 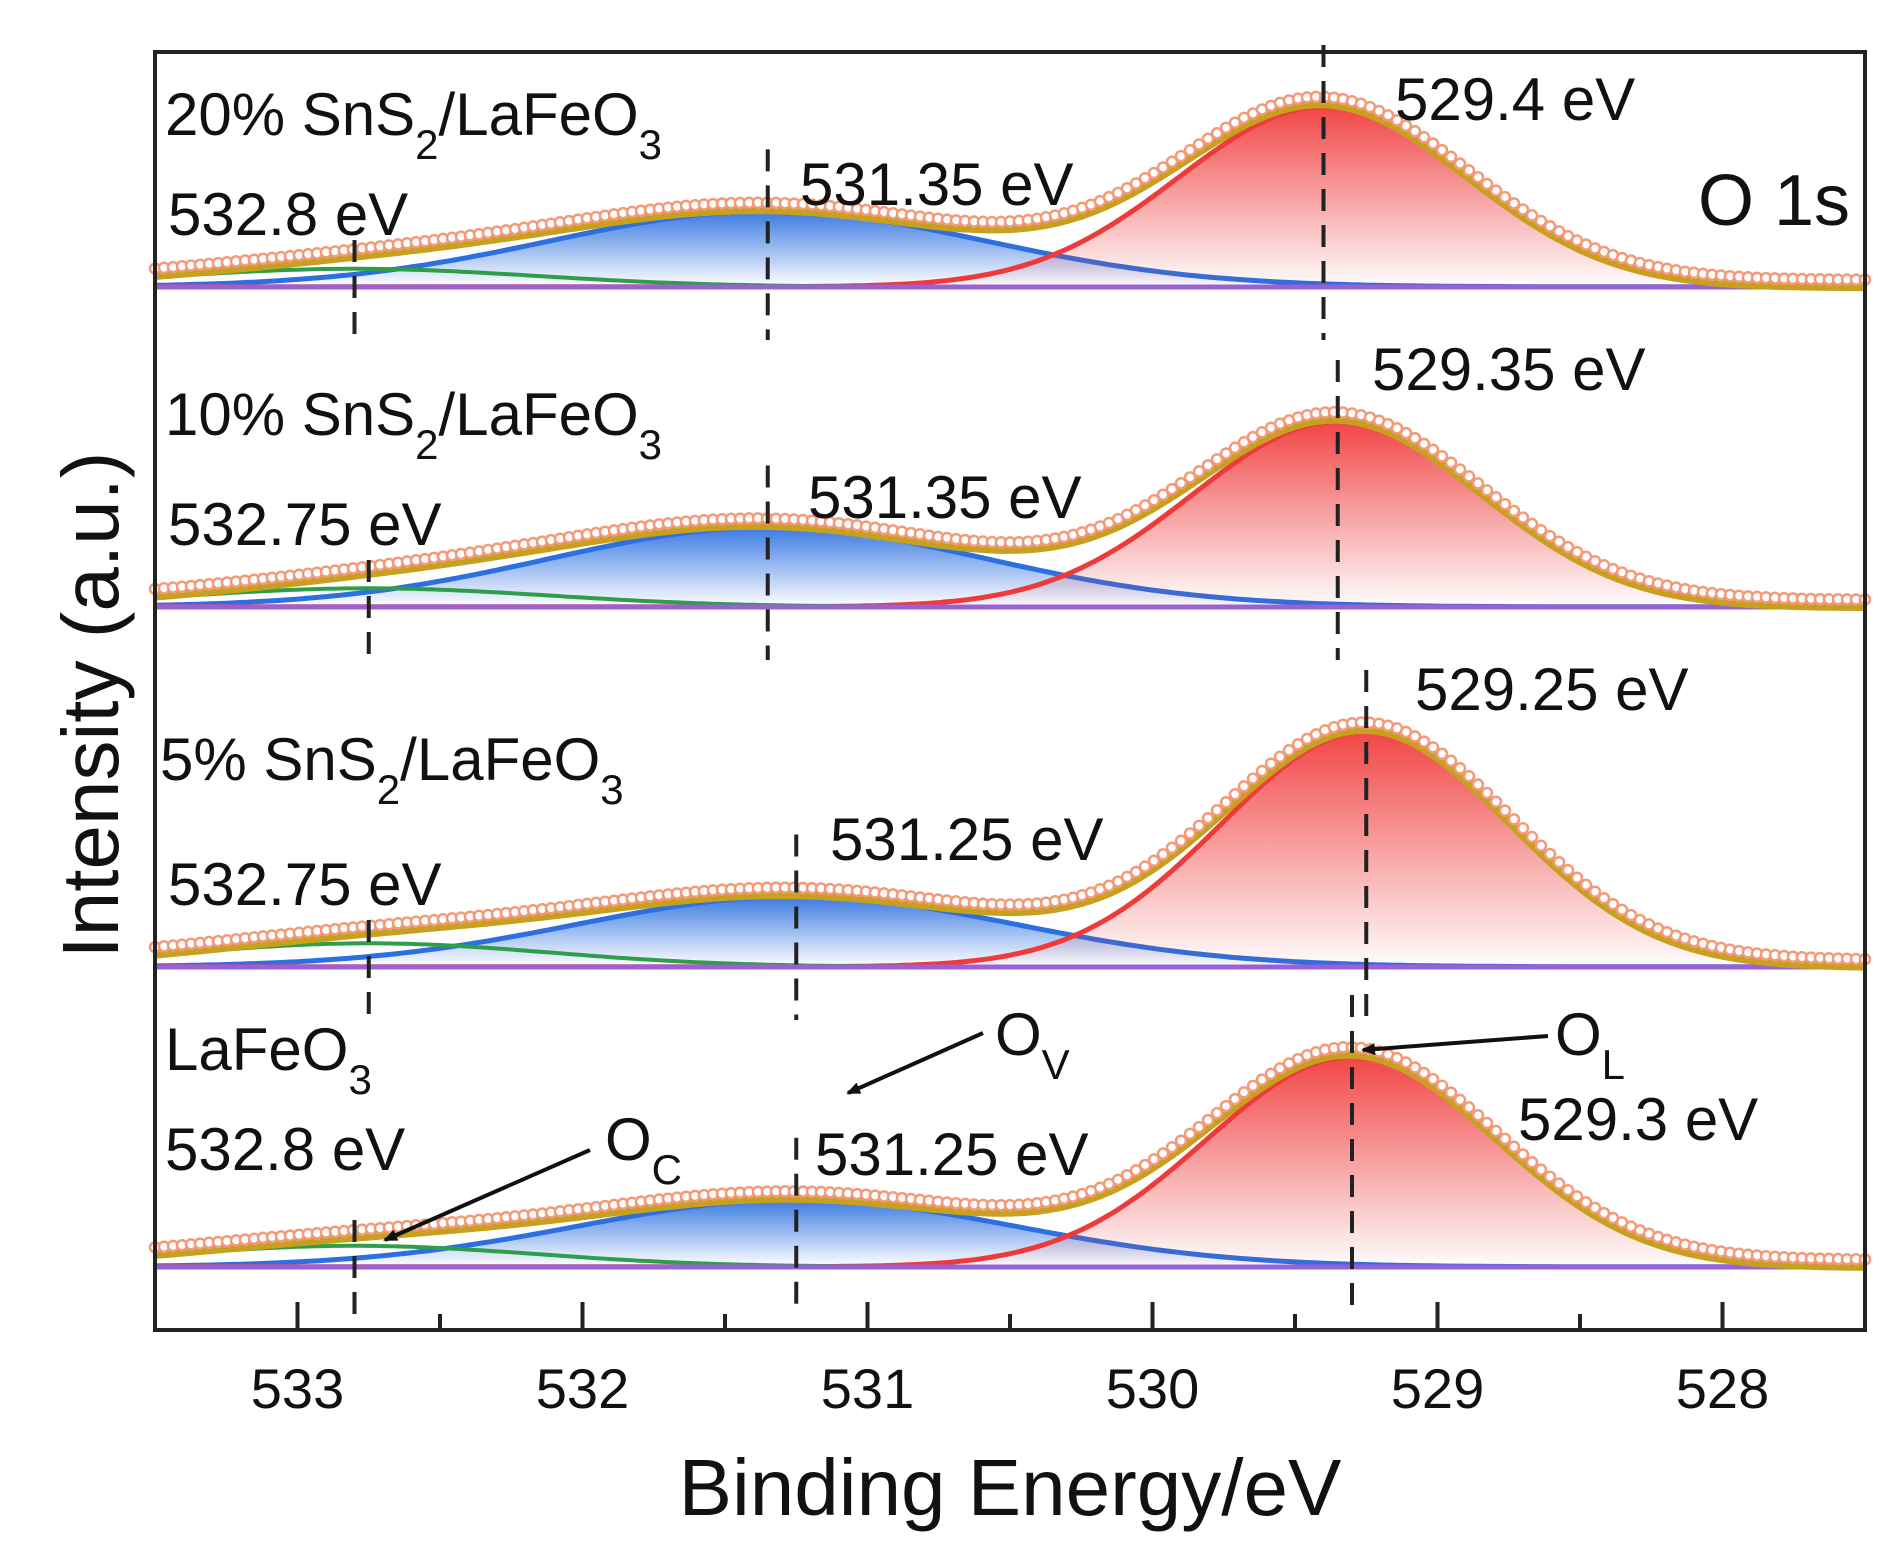 What do you see at coordinates (1010, 249) in the screenshot?
I see `series-0-ov-fill` at bounding box center [1010, 249].